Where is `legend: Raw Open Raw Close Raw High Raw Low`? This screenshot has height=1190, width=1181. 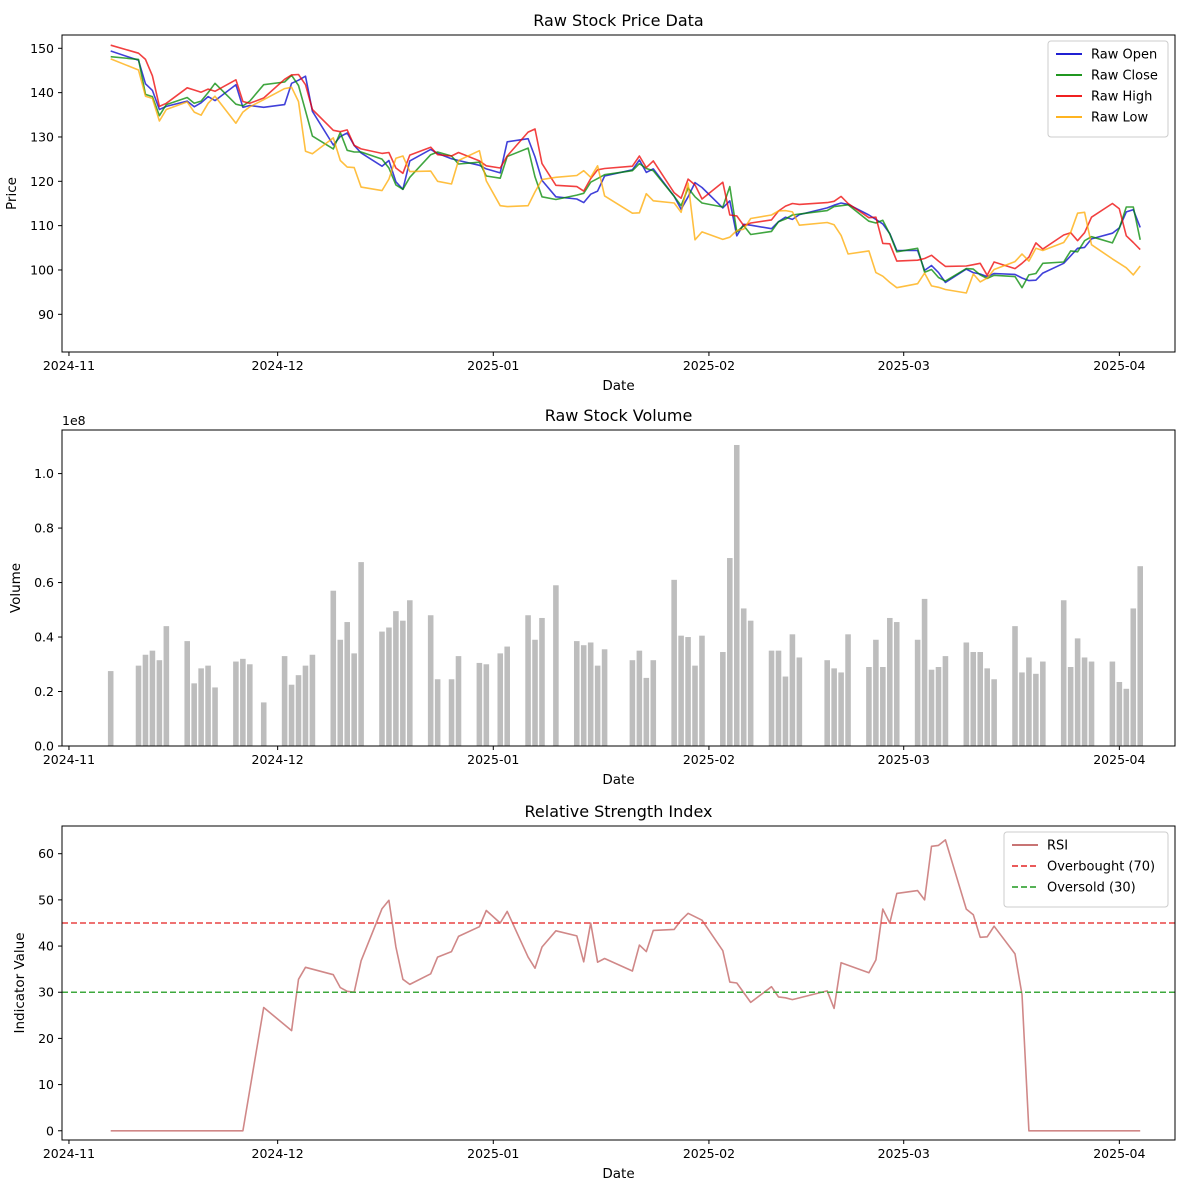 legend: Raw Open Raw Close Raw High Raw Low is located at coordinates (1108, 89).